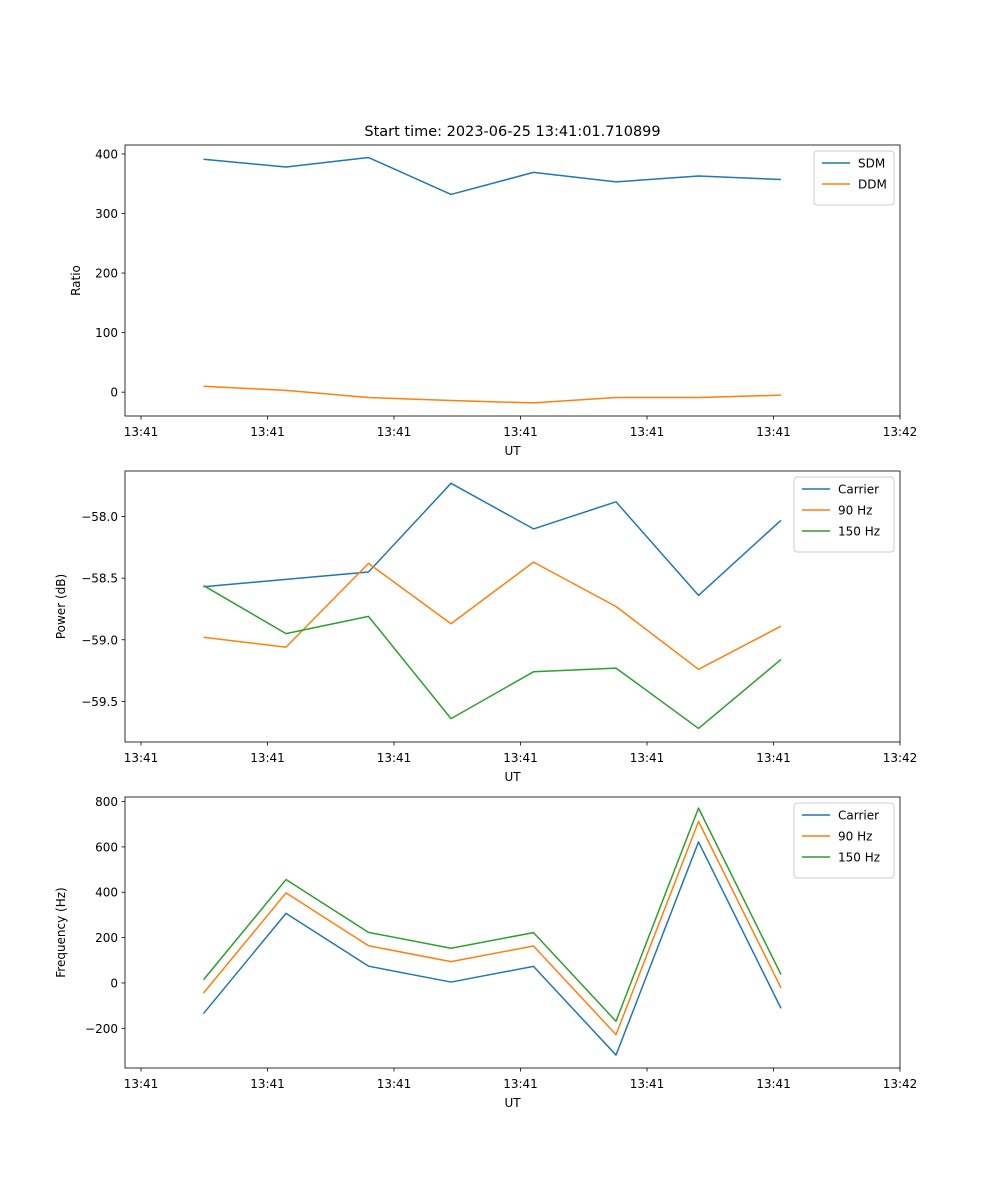 Image resolution: width=1000 pixels, height=1200 pixels. What do you see at coordinates (106, 333) in the screenshot?
I see `y-tick-label: 100` at bounding box center [106, 333].